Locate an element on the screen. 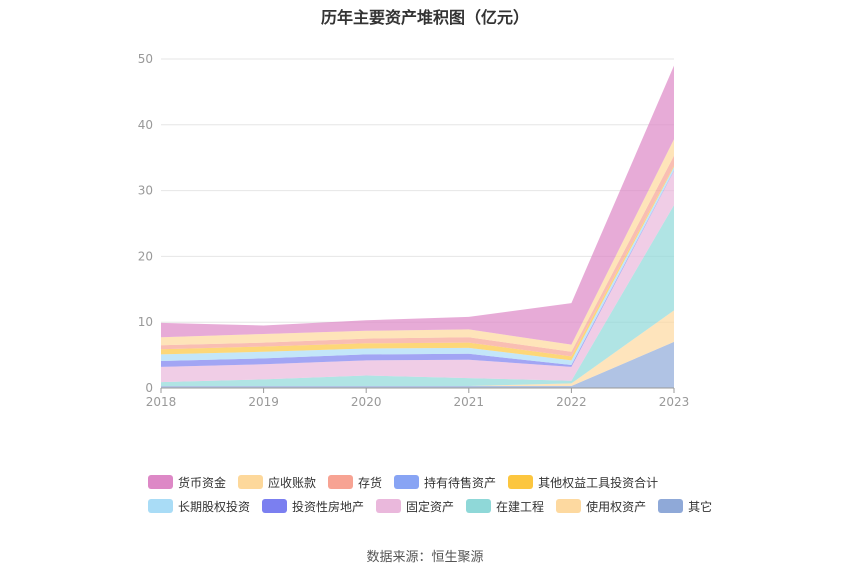 This screenshot has width=850, height=575. legend-row: 货币资金 应收账款 存货 持有待售资产 其他权益工具投资合计 is located at coordinates (448, 482).